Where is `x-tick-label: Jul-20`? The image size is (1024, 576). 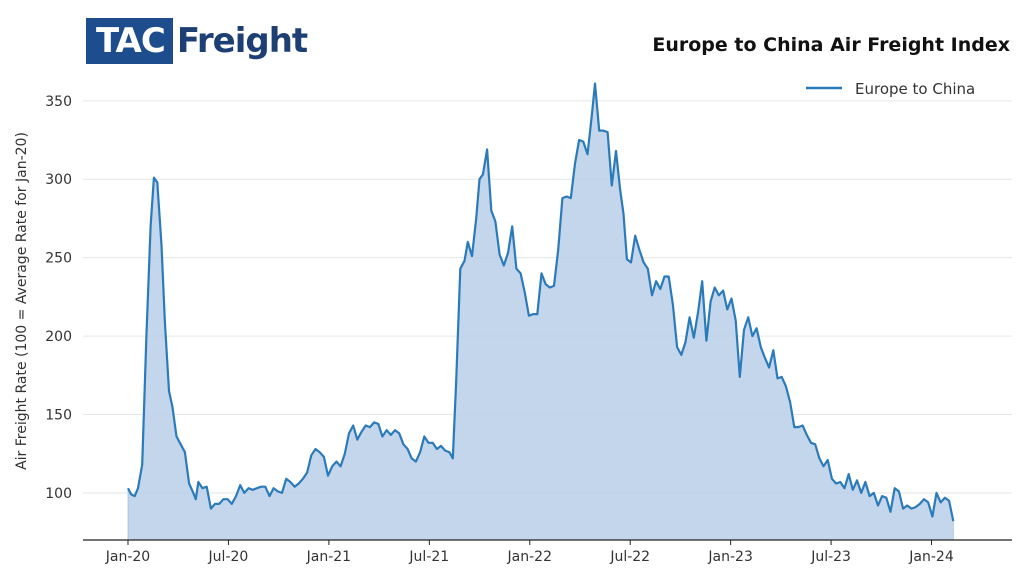
x-tick-label: Jul-20 is located at coordinates (228, 557).